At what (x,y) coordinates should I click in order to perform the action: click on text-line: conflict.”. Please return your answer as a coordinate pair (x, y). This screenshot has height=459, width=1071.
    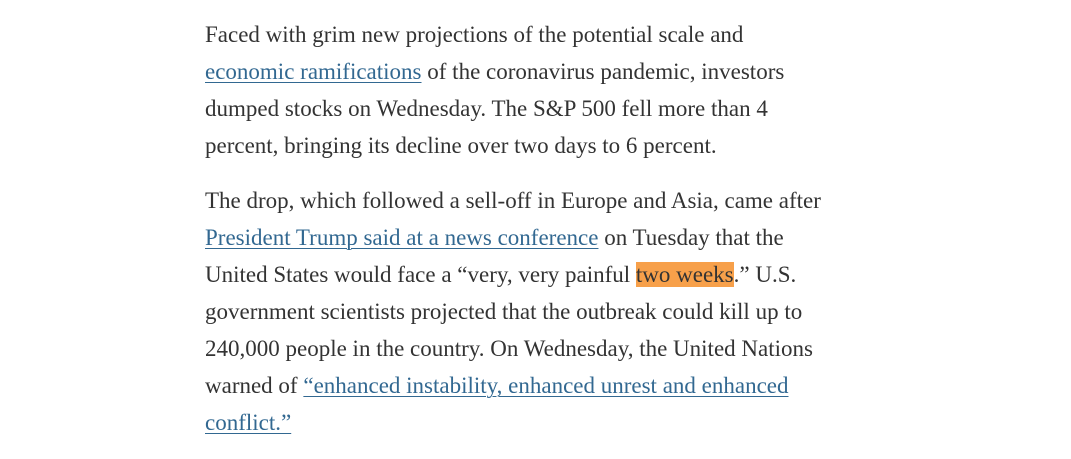
    Looking at the image, I should click on (615, 422).